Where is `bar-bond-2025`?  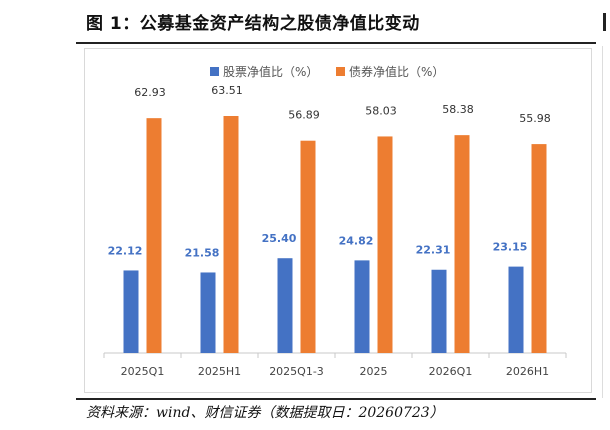 bar-bond-2025 is located at coordinates (385, 244).